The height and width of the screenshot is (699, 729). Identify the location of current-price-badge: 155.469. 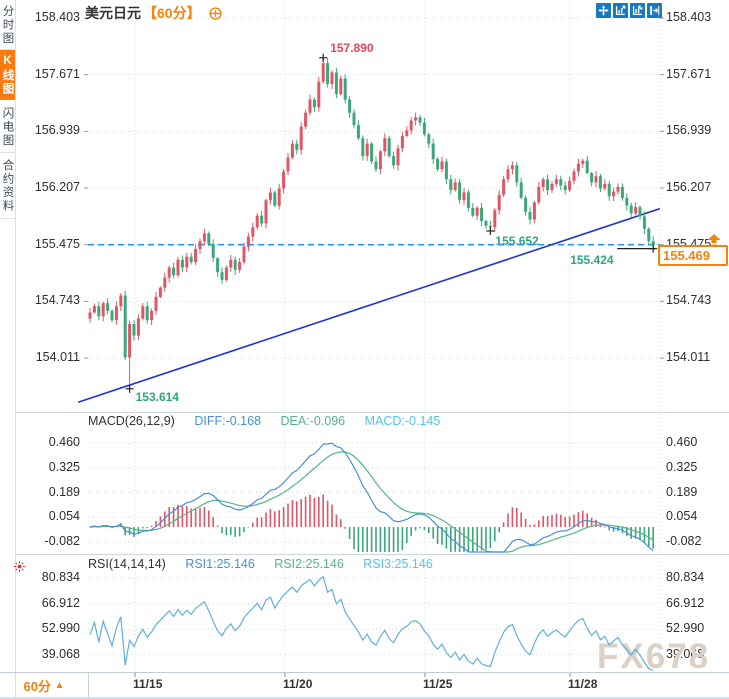
(693, 255).